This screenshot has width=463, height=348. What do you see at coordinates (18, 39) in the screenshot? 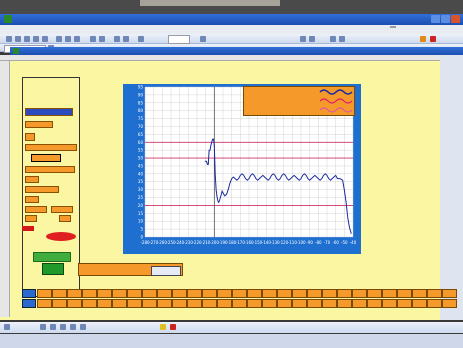
I see `open-icon` at bounding box center [18, 39].